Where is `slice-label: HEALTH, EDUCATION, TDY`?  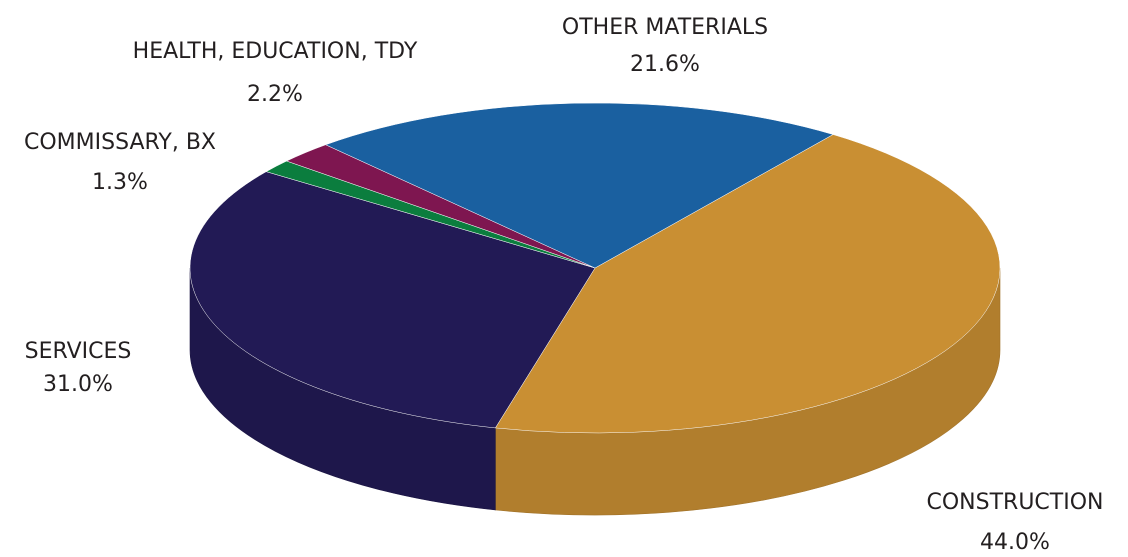 slice-label: HEALTH, EDUCATION, TDY is located at coordinates (275, 51).